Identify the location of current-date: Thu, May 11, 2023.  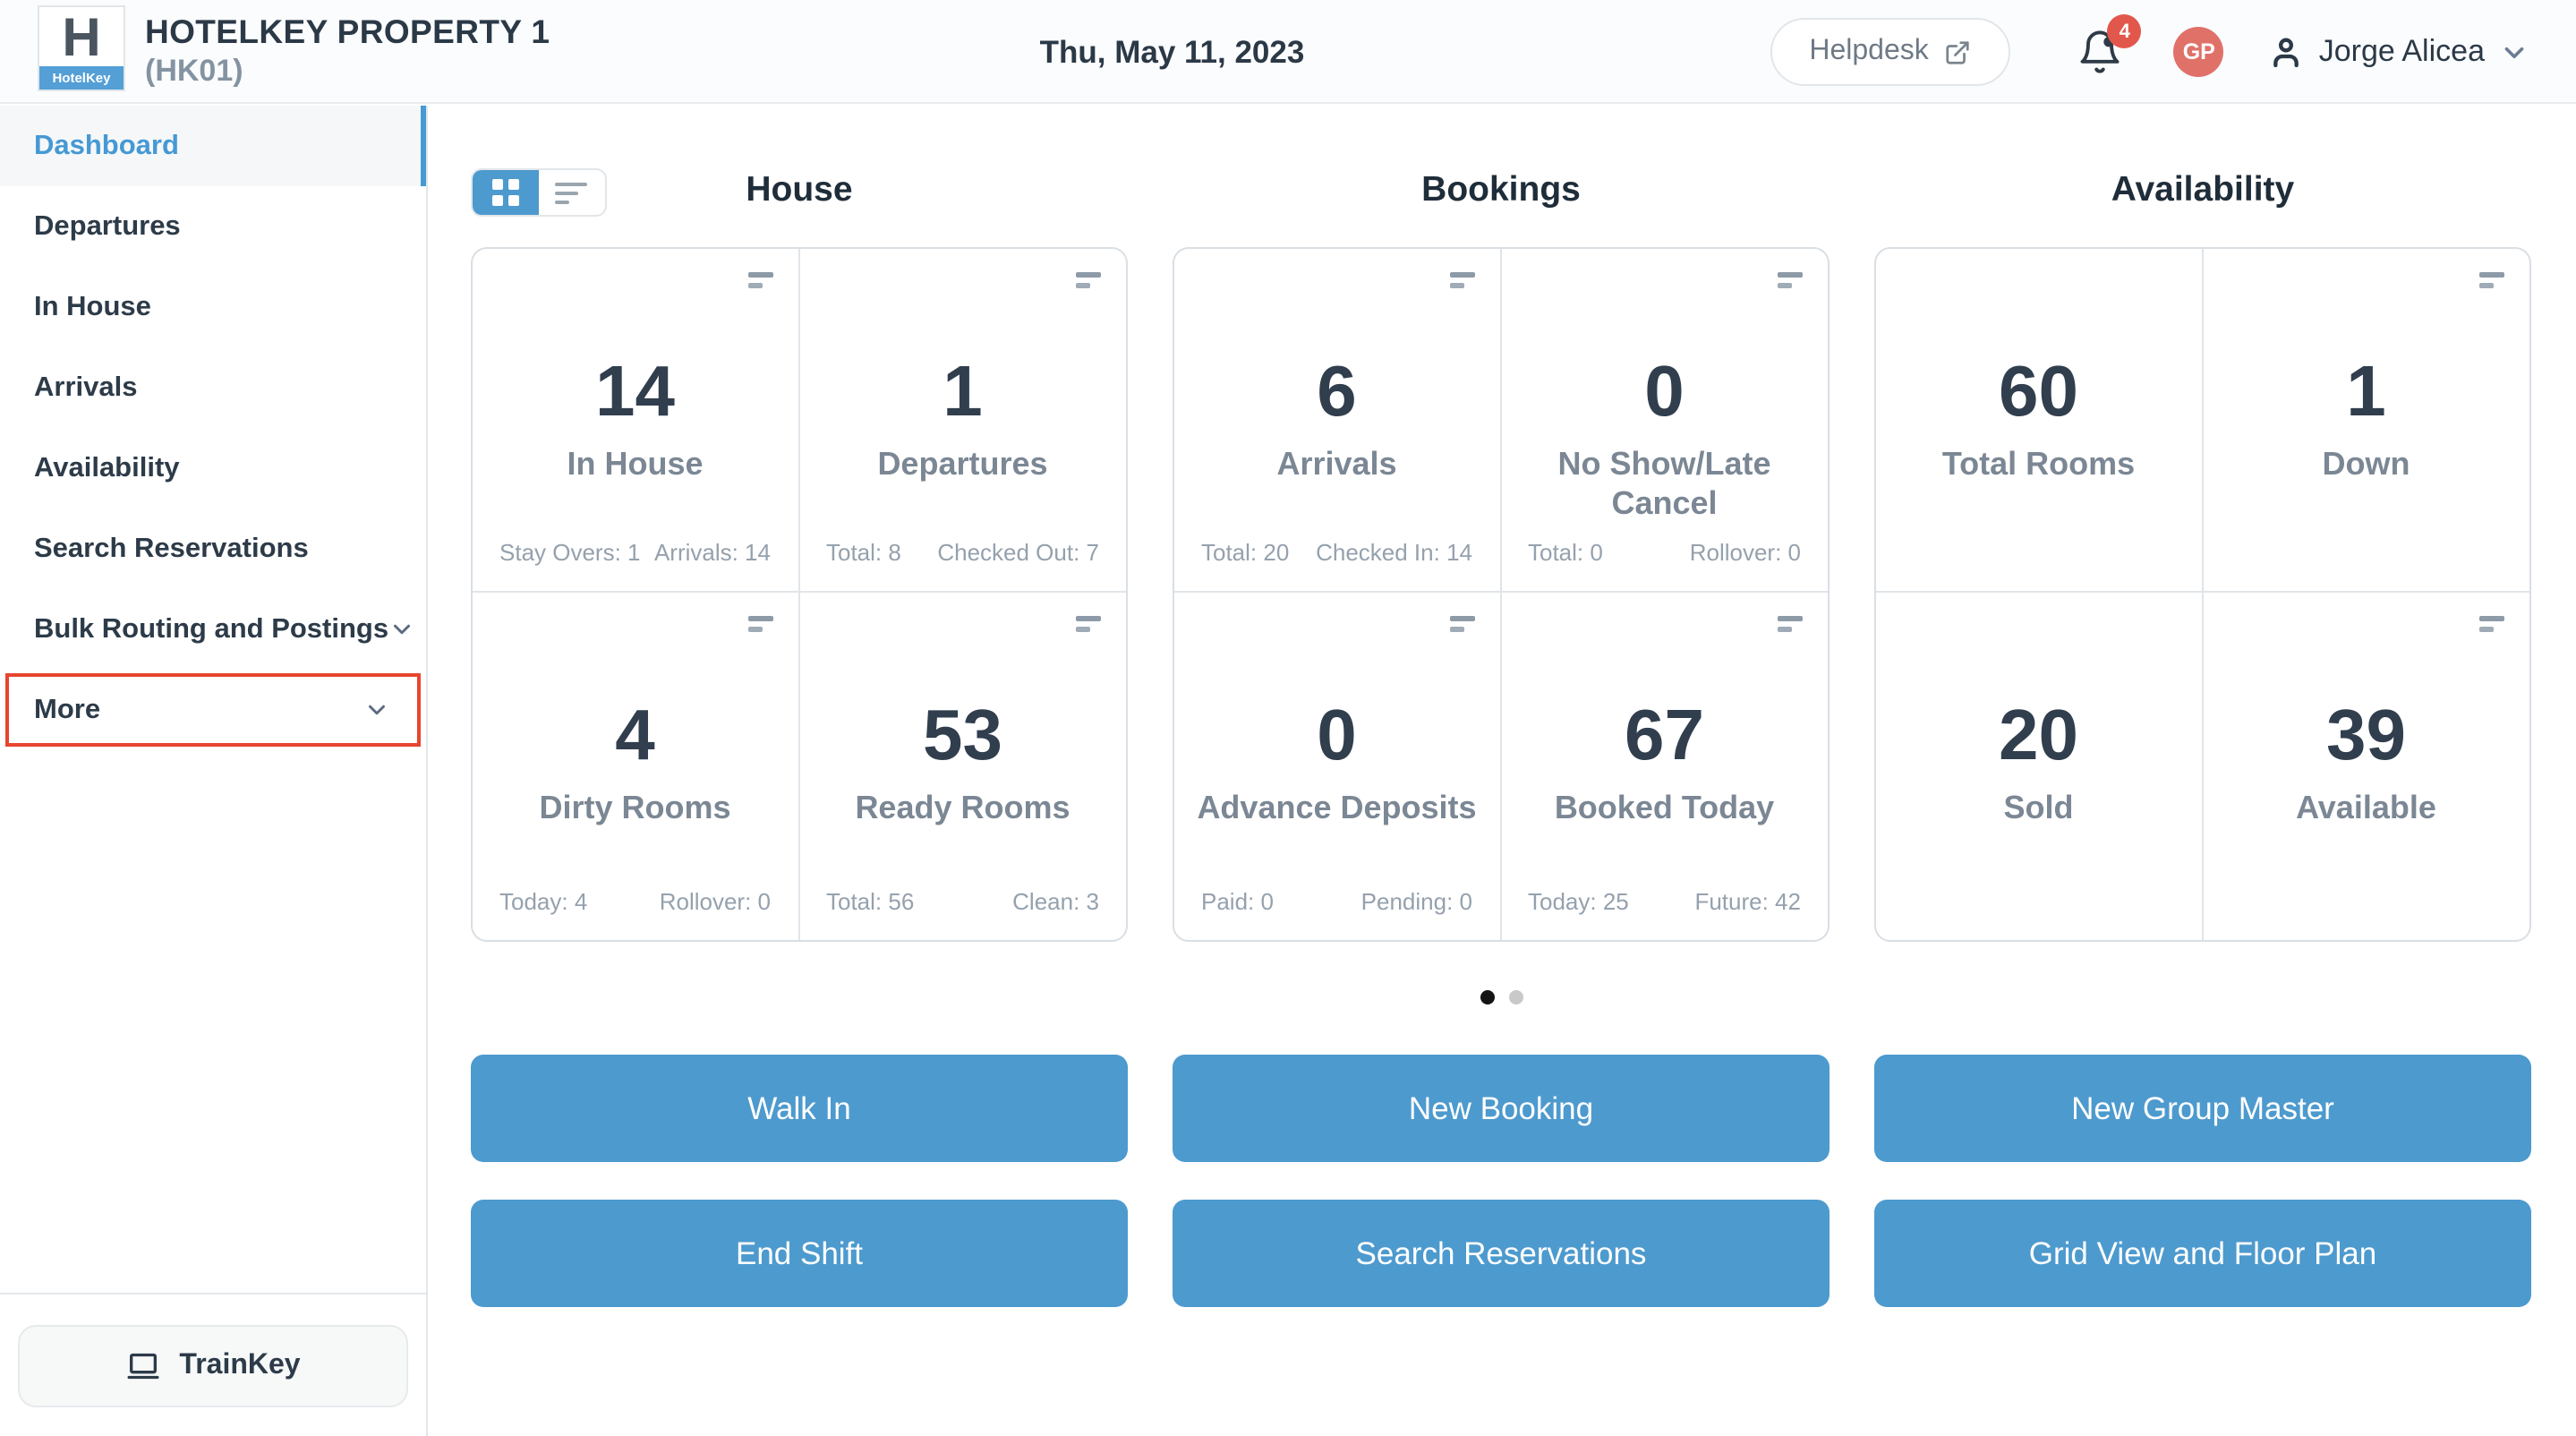
(1172, 51).